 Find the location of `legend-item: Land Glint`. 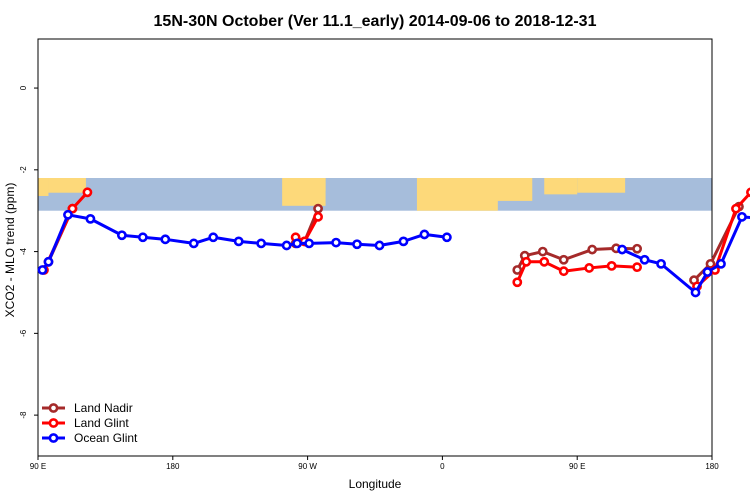

legend-item: Land Glint is located at coordinates (85, 423).